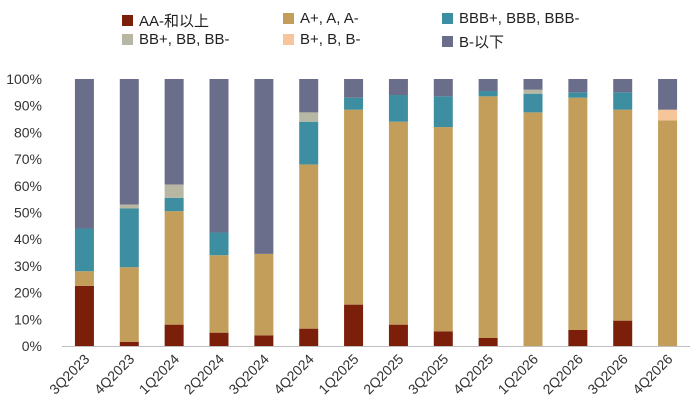  I want to click on legend-label: AA-和以上, so click(174, 21).